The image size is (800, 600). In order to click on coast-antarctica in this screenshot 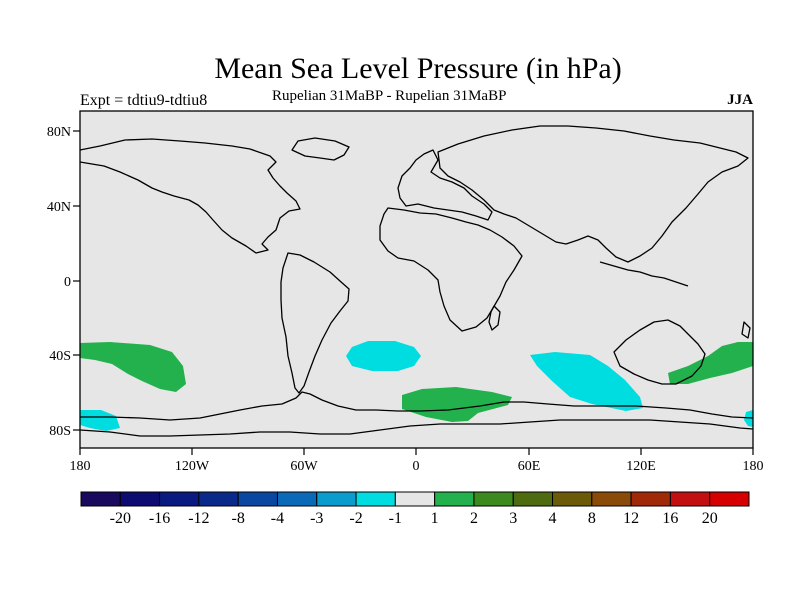, I will do `click(417, 406)`.